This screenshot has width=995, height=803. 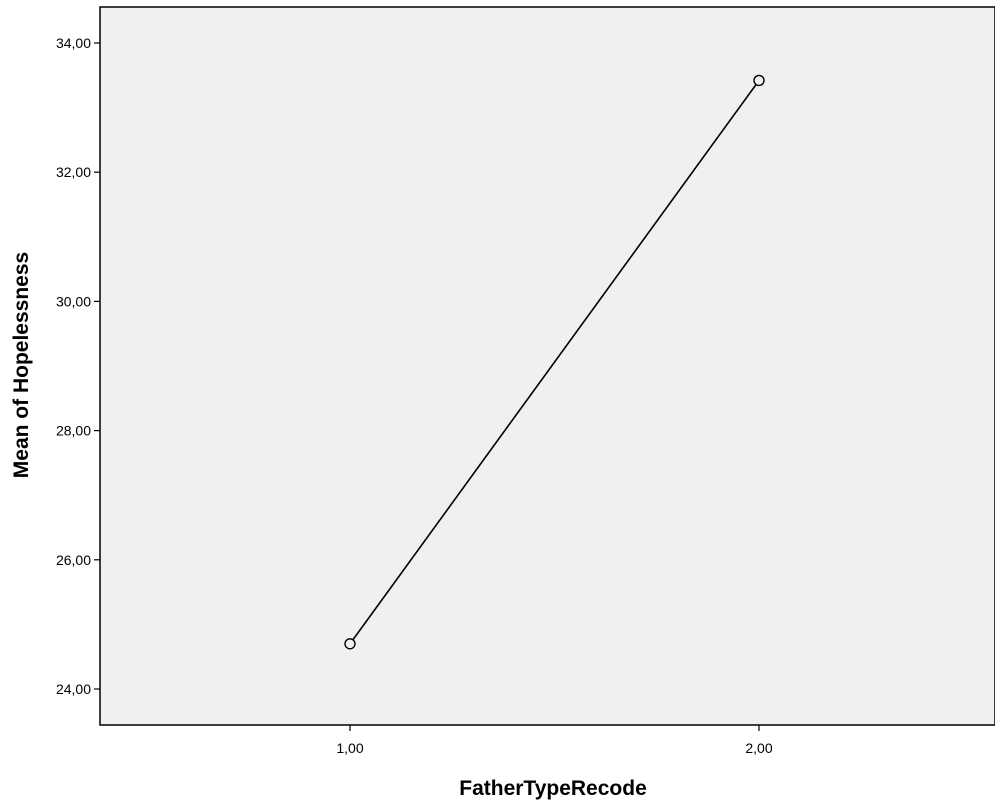 What do you see at coordinates (553, 788) in the screenshot?
I see `x-axis-title: FatherTypeRecode` at bounding box center [553, 788].